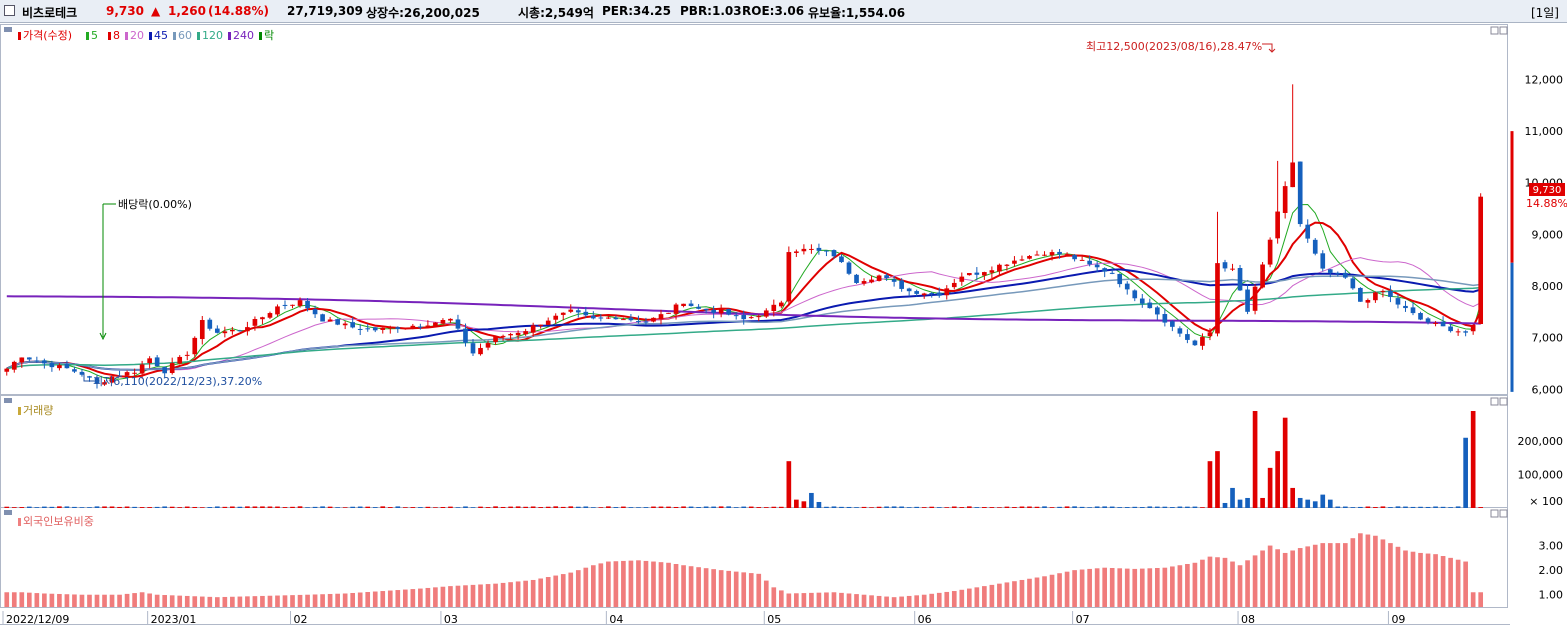 This screenshot has width=1567, height=630. Describe the element at coordinates (58, 521) in the screenshot. I see `foreign-panel-title: 외국인보유비중` at that location.